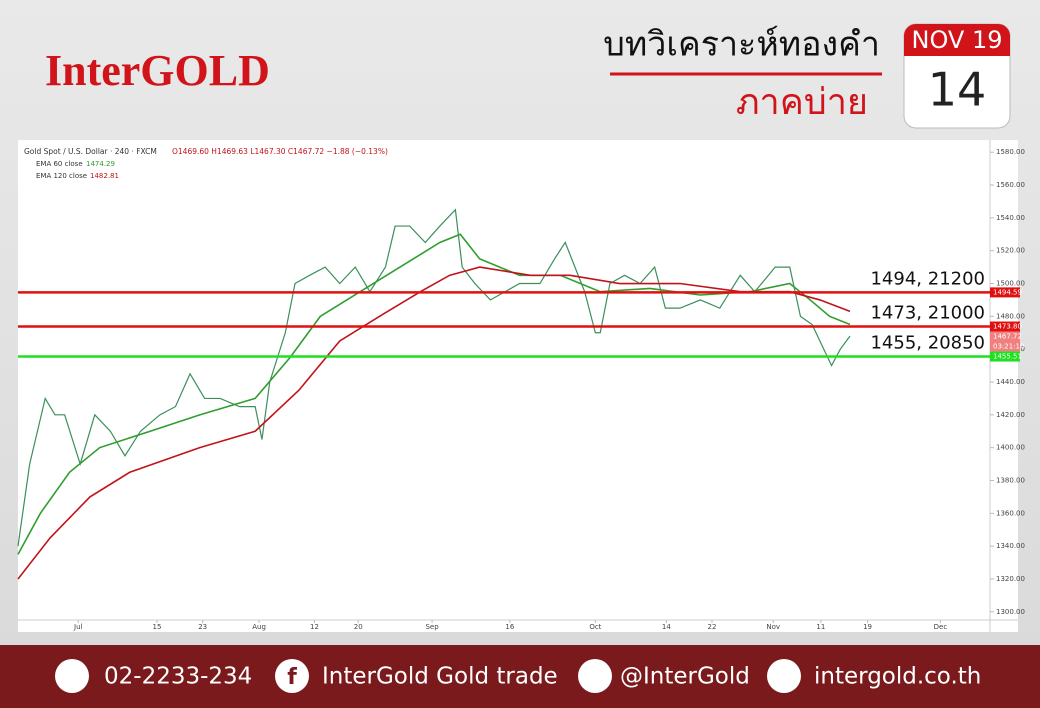  What do you see at coordinates (78, 627) in the screenshot?
I see `x-tick-label: Jul` at bounding box center [78, 627].